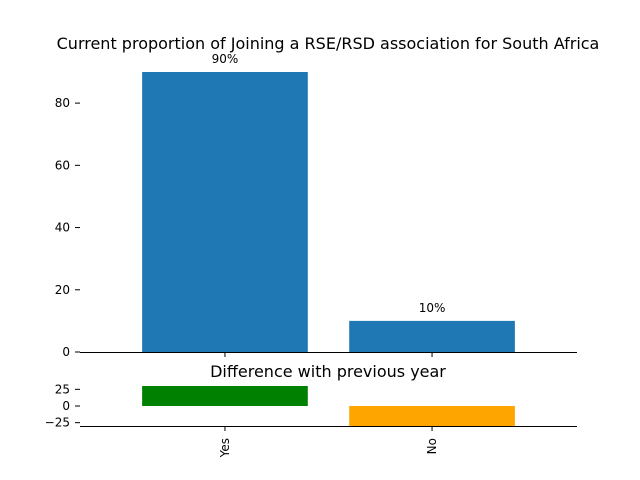 This screenshot has height=480, width=640. Describe the element at coordinates (328, 371) in the screenshot. I see `difference-chart-title: Difference with previous year` at that location.